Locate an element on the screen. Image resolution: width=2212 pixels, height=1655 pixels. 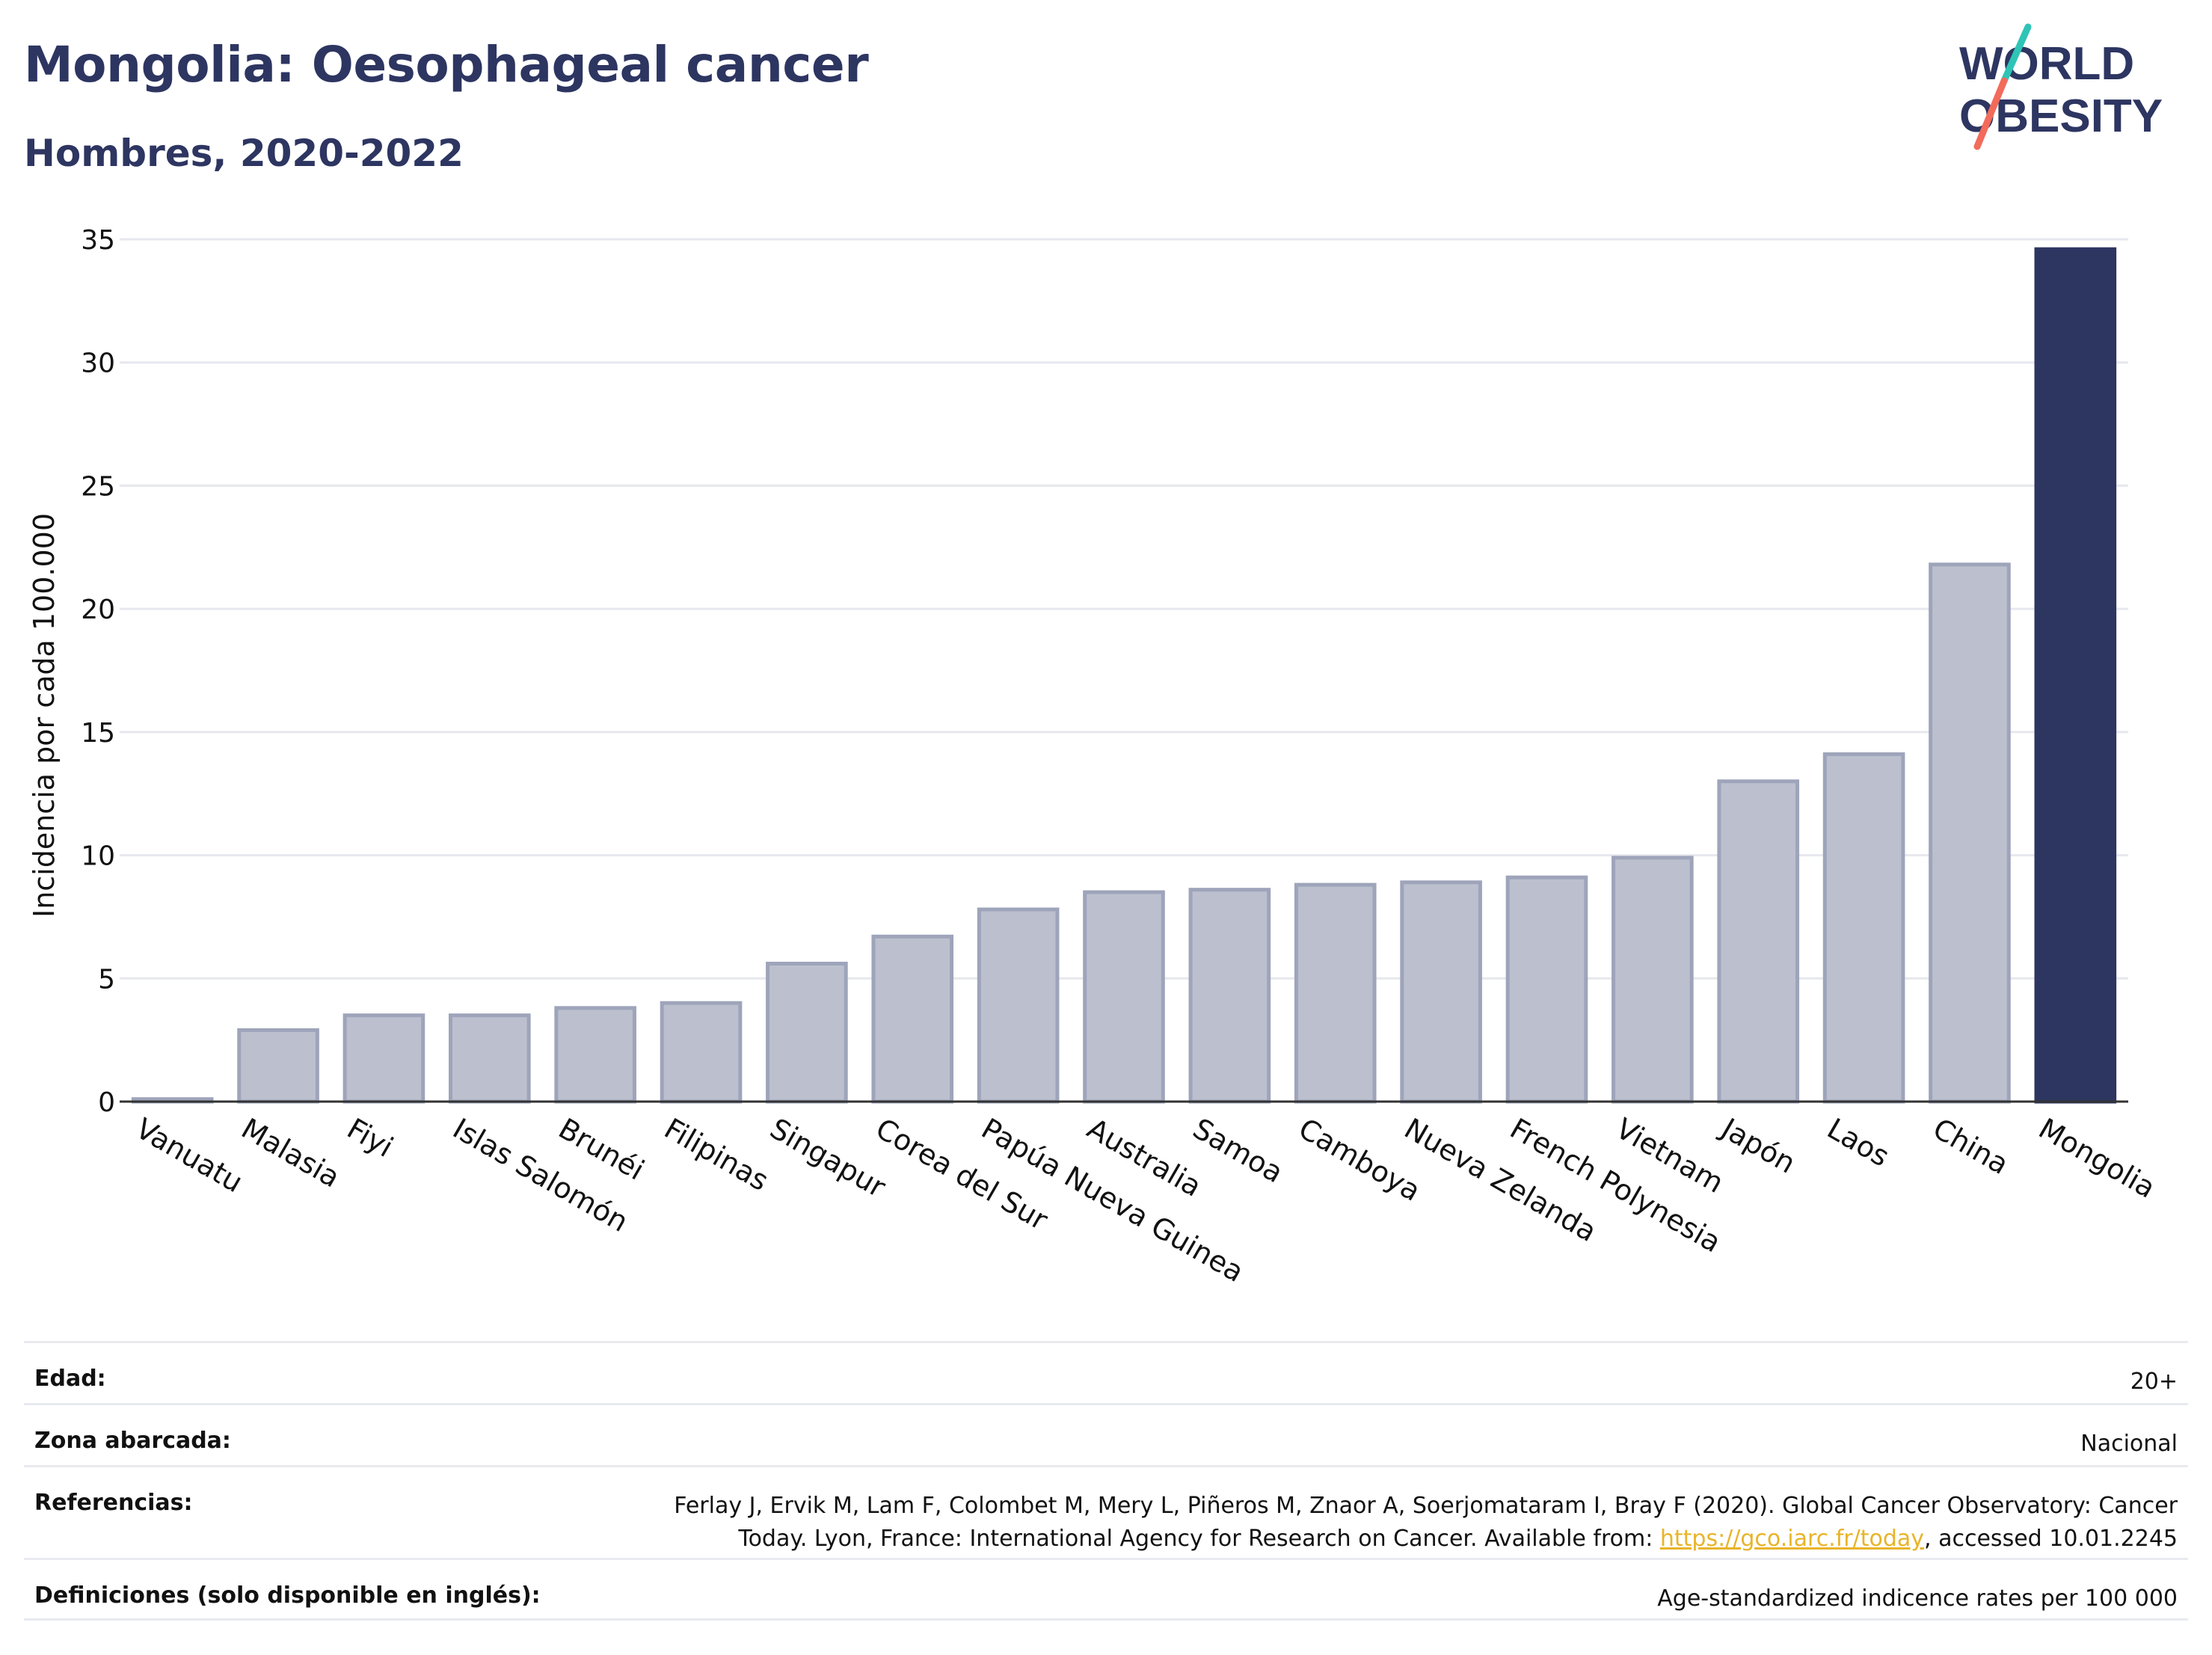
page-title: Mongolia: Oesophageal cancer is located at coordinates (447, 64).